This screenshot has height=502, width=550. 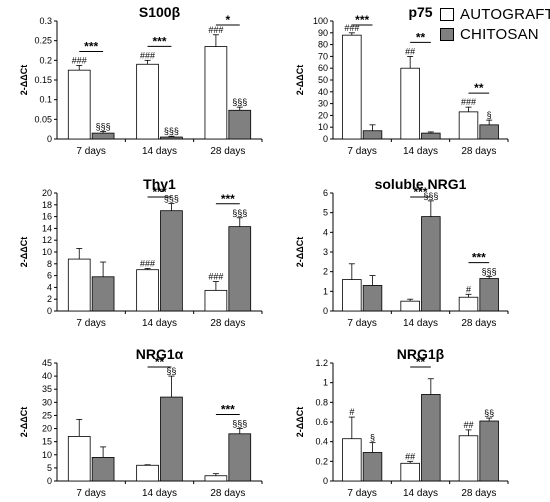 I want to click on y-tick-label: 0.8, so click(x=321, y=402).